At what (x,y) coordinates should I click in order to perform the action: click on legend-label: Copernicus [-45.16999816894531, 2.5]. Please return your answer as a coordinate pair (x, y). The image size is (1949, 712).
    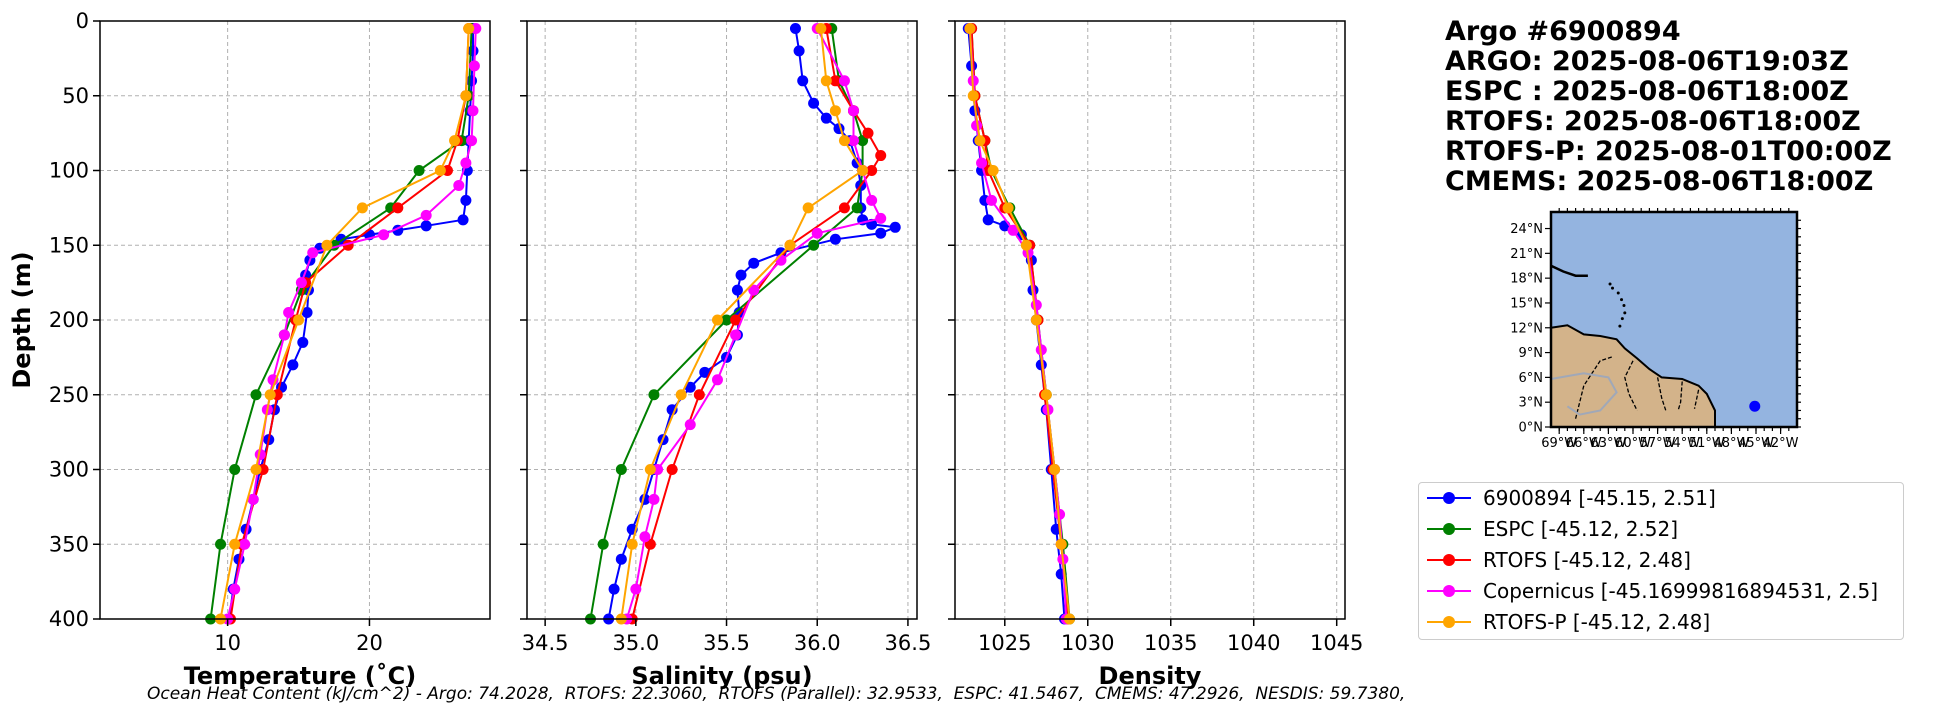
    Looking at the image, I should click on (1681, 591).